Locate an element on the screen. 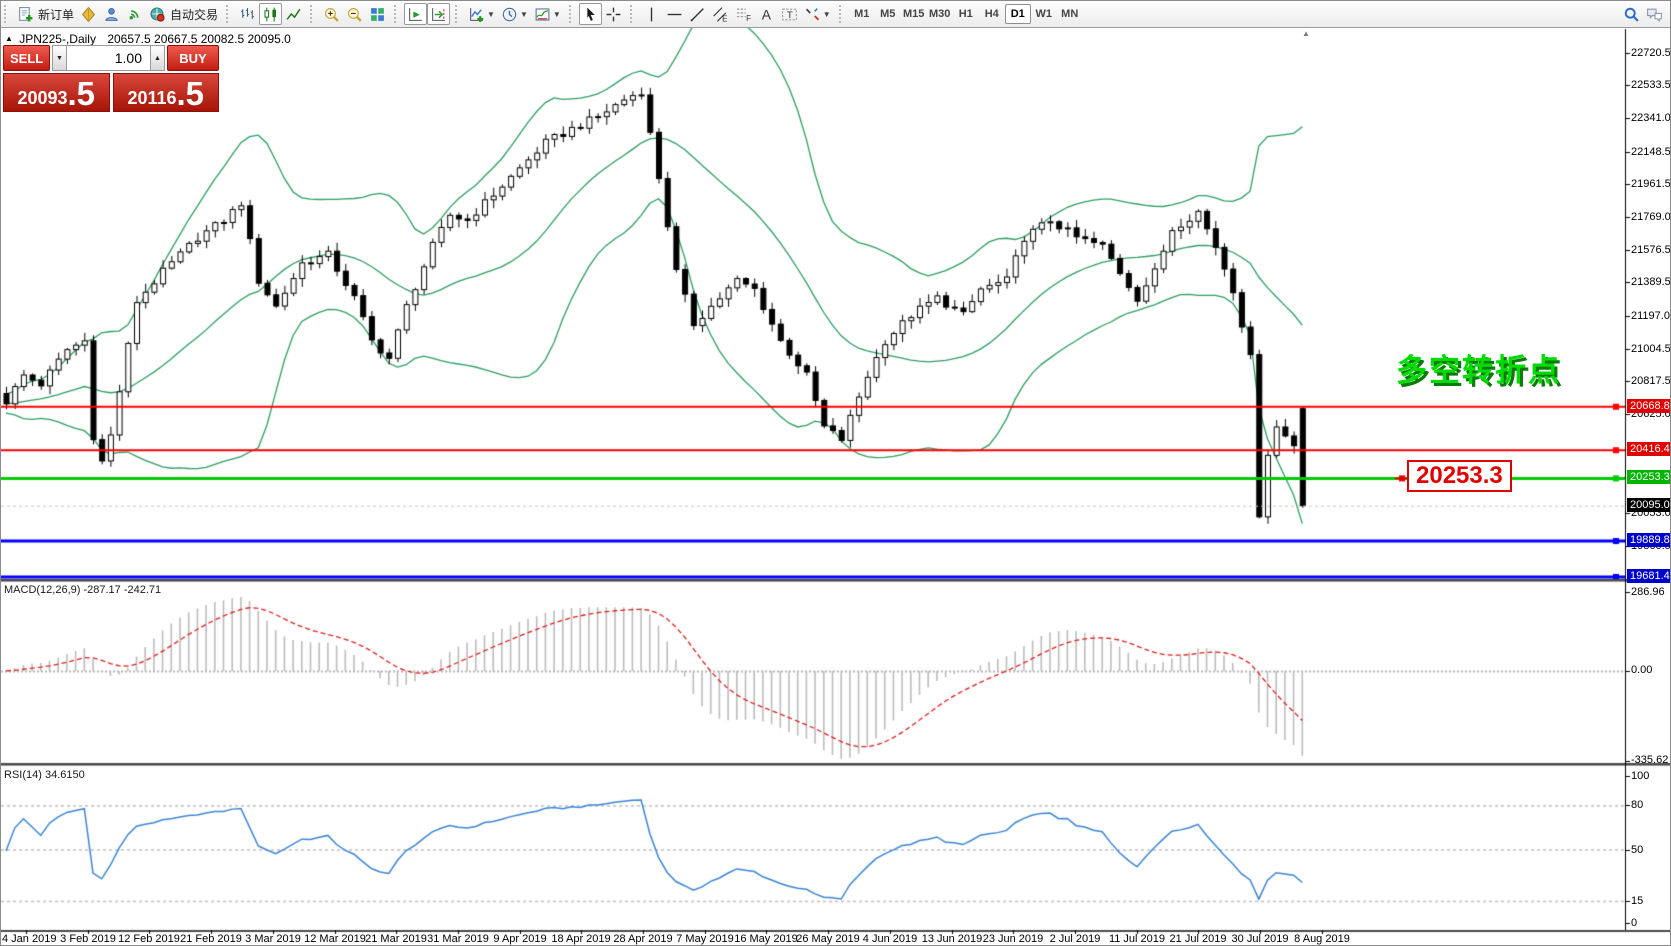 The width and height of the screenshot is (1671, 946). price-axis-tick: 21576.5 is located at coordinates (1651, 250).